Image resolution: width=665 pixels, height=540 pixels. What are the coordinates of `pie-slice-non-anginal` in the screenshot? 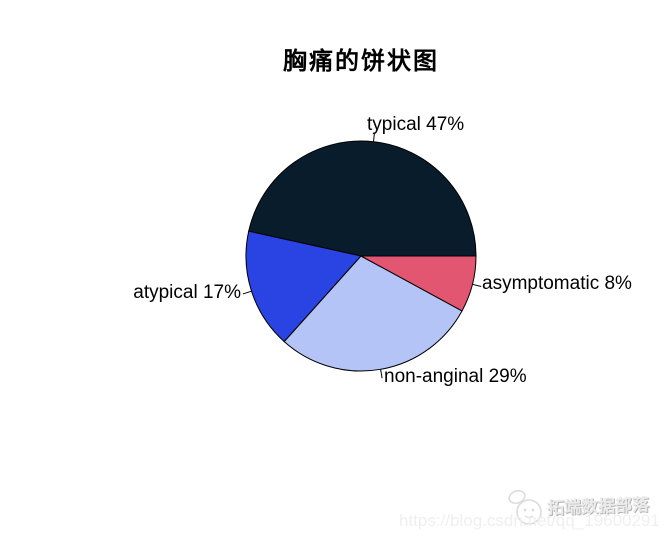 It's located at (373, 313).